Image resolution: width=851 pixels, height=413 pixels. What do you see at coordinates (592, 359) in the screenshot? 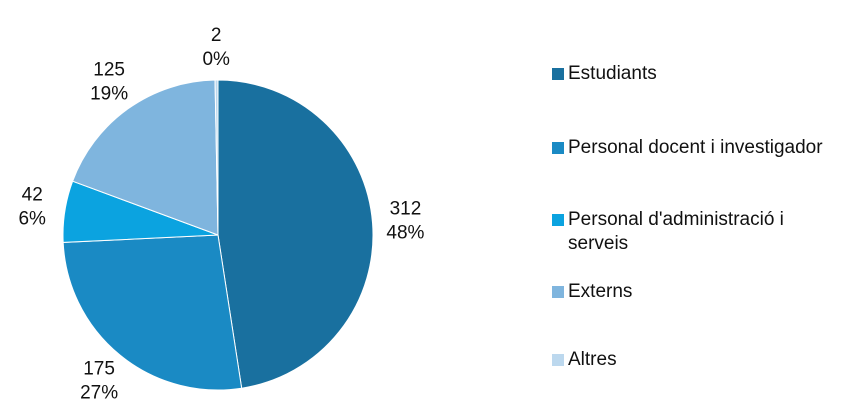
I see `legend-label: Altres` at bounding box center [592, 359].